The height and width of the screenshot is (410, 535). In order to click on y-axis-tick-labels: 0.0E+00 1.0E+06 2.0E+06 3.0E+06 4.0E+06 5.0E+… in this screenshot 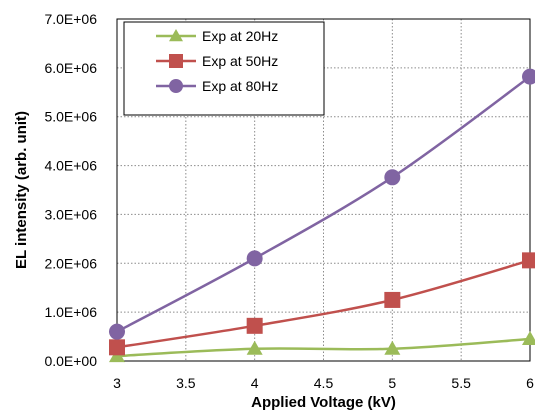, I will do `click(70, 190)`.